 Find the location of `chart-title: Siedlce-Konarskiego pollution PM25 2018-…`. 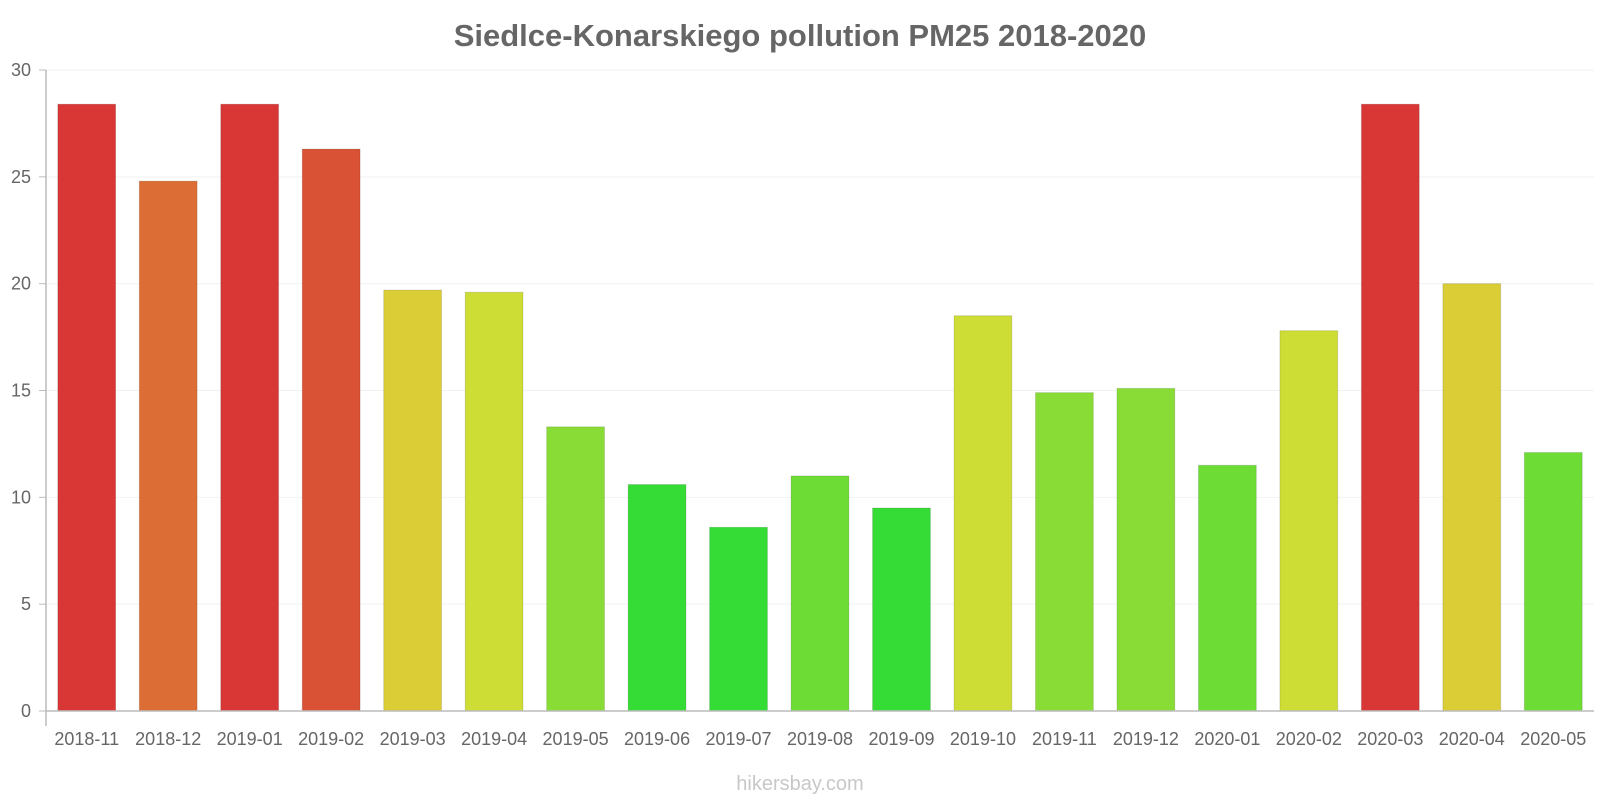

chart-title: Siedlce-Konarskiego pollution PM25 2018-… is located at coordinates (800, 35).